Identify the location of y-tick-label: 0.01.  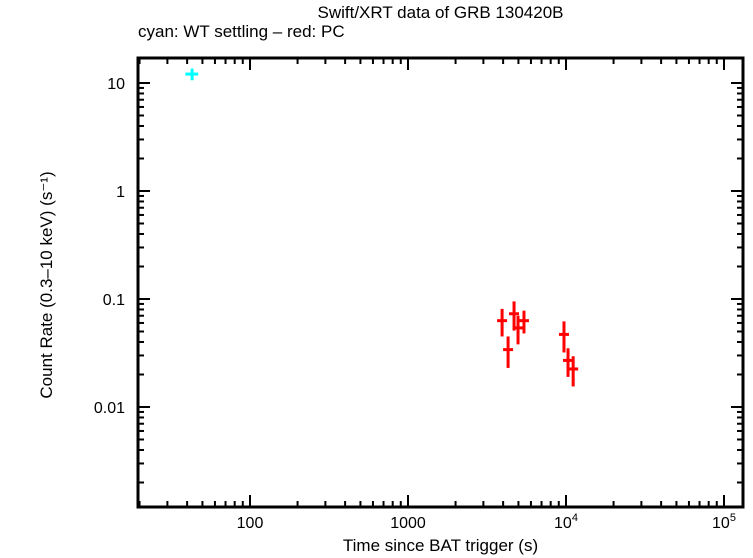
(109, 408).